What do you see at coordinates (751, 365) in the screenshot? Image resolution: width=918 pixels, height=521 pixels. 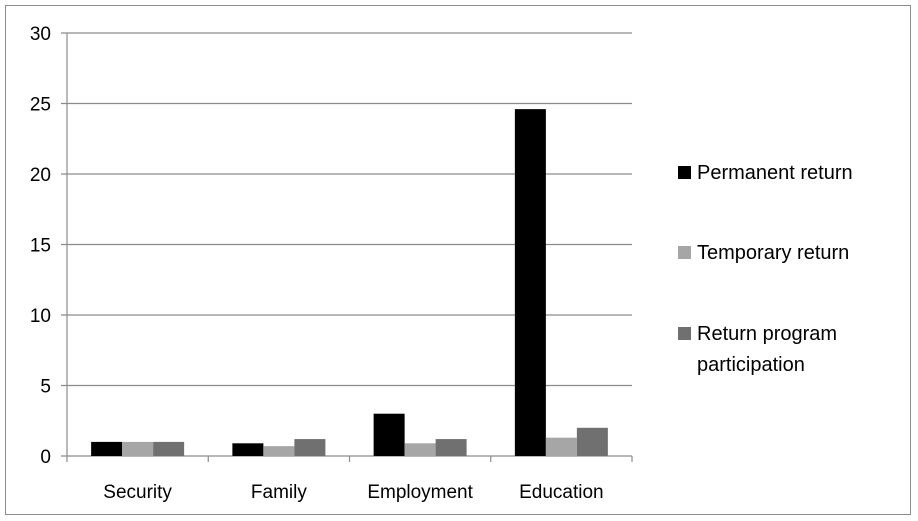 I see `legend-label-return-program-participation: participation` at bounding box center [751, 365].